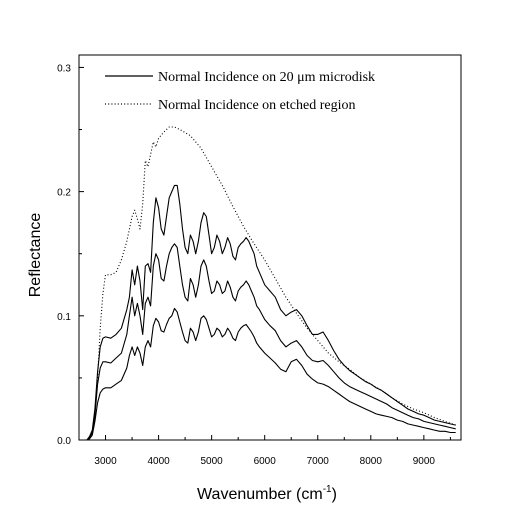  Describe the element at coordinates (35, 255) in the screenshot. I see `y-axis-title: Reflectance` at that location.